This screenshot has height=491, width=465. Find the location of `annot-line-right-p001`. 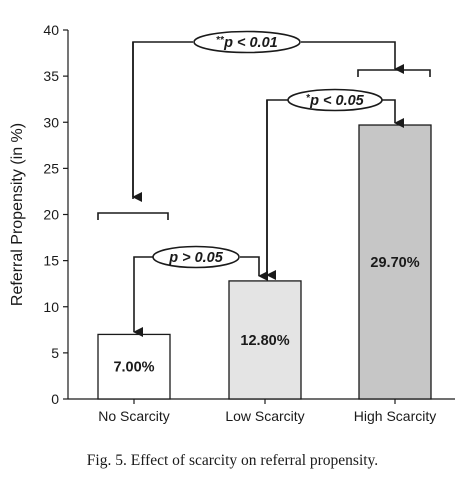

annot-line-right-p001 is located at coordinates (352, 57).